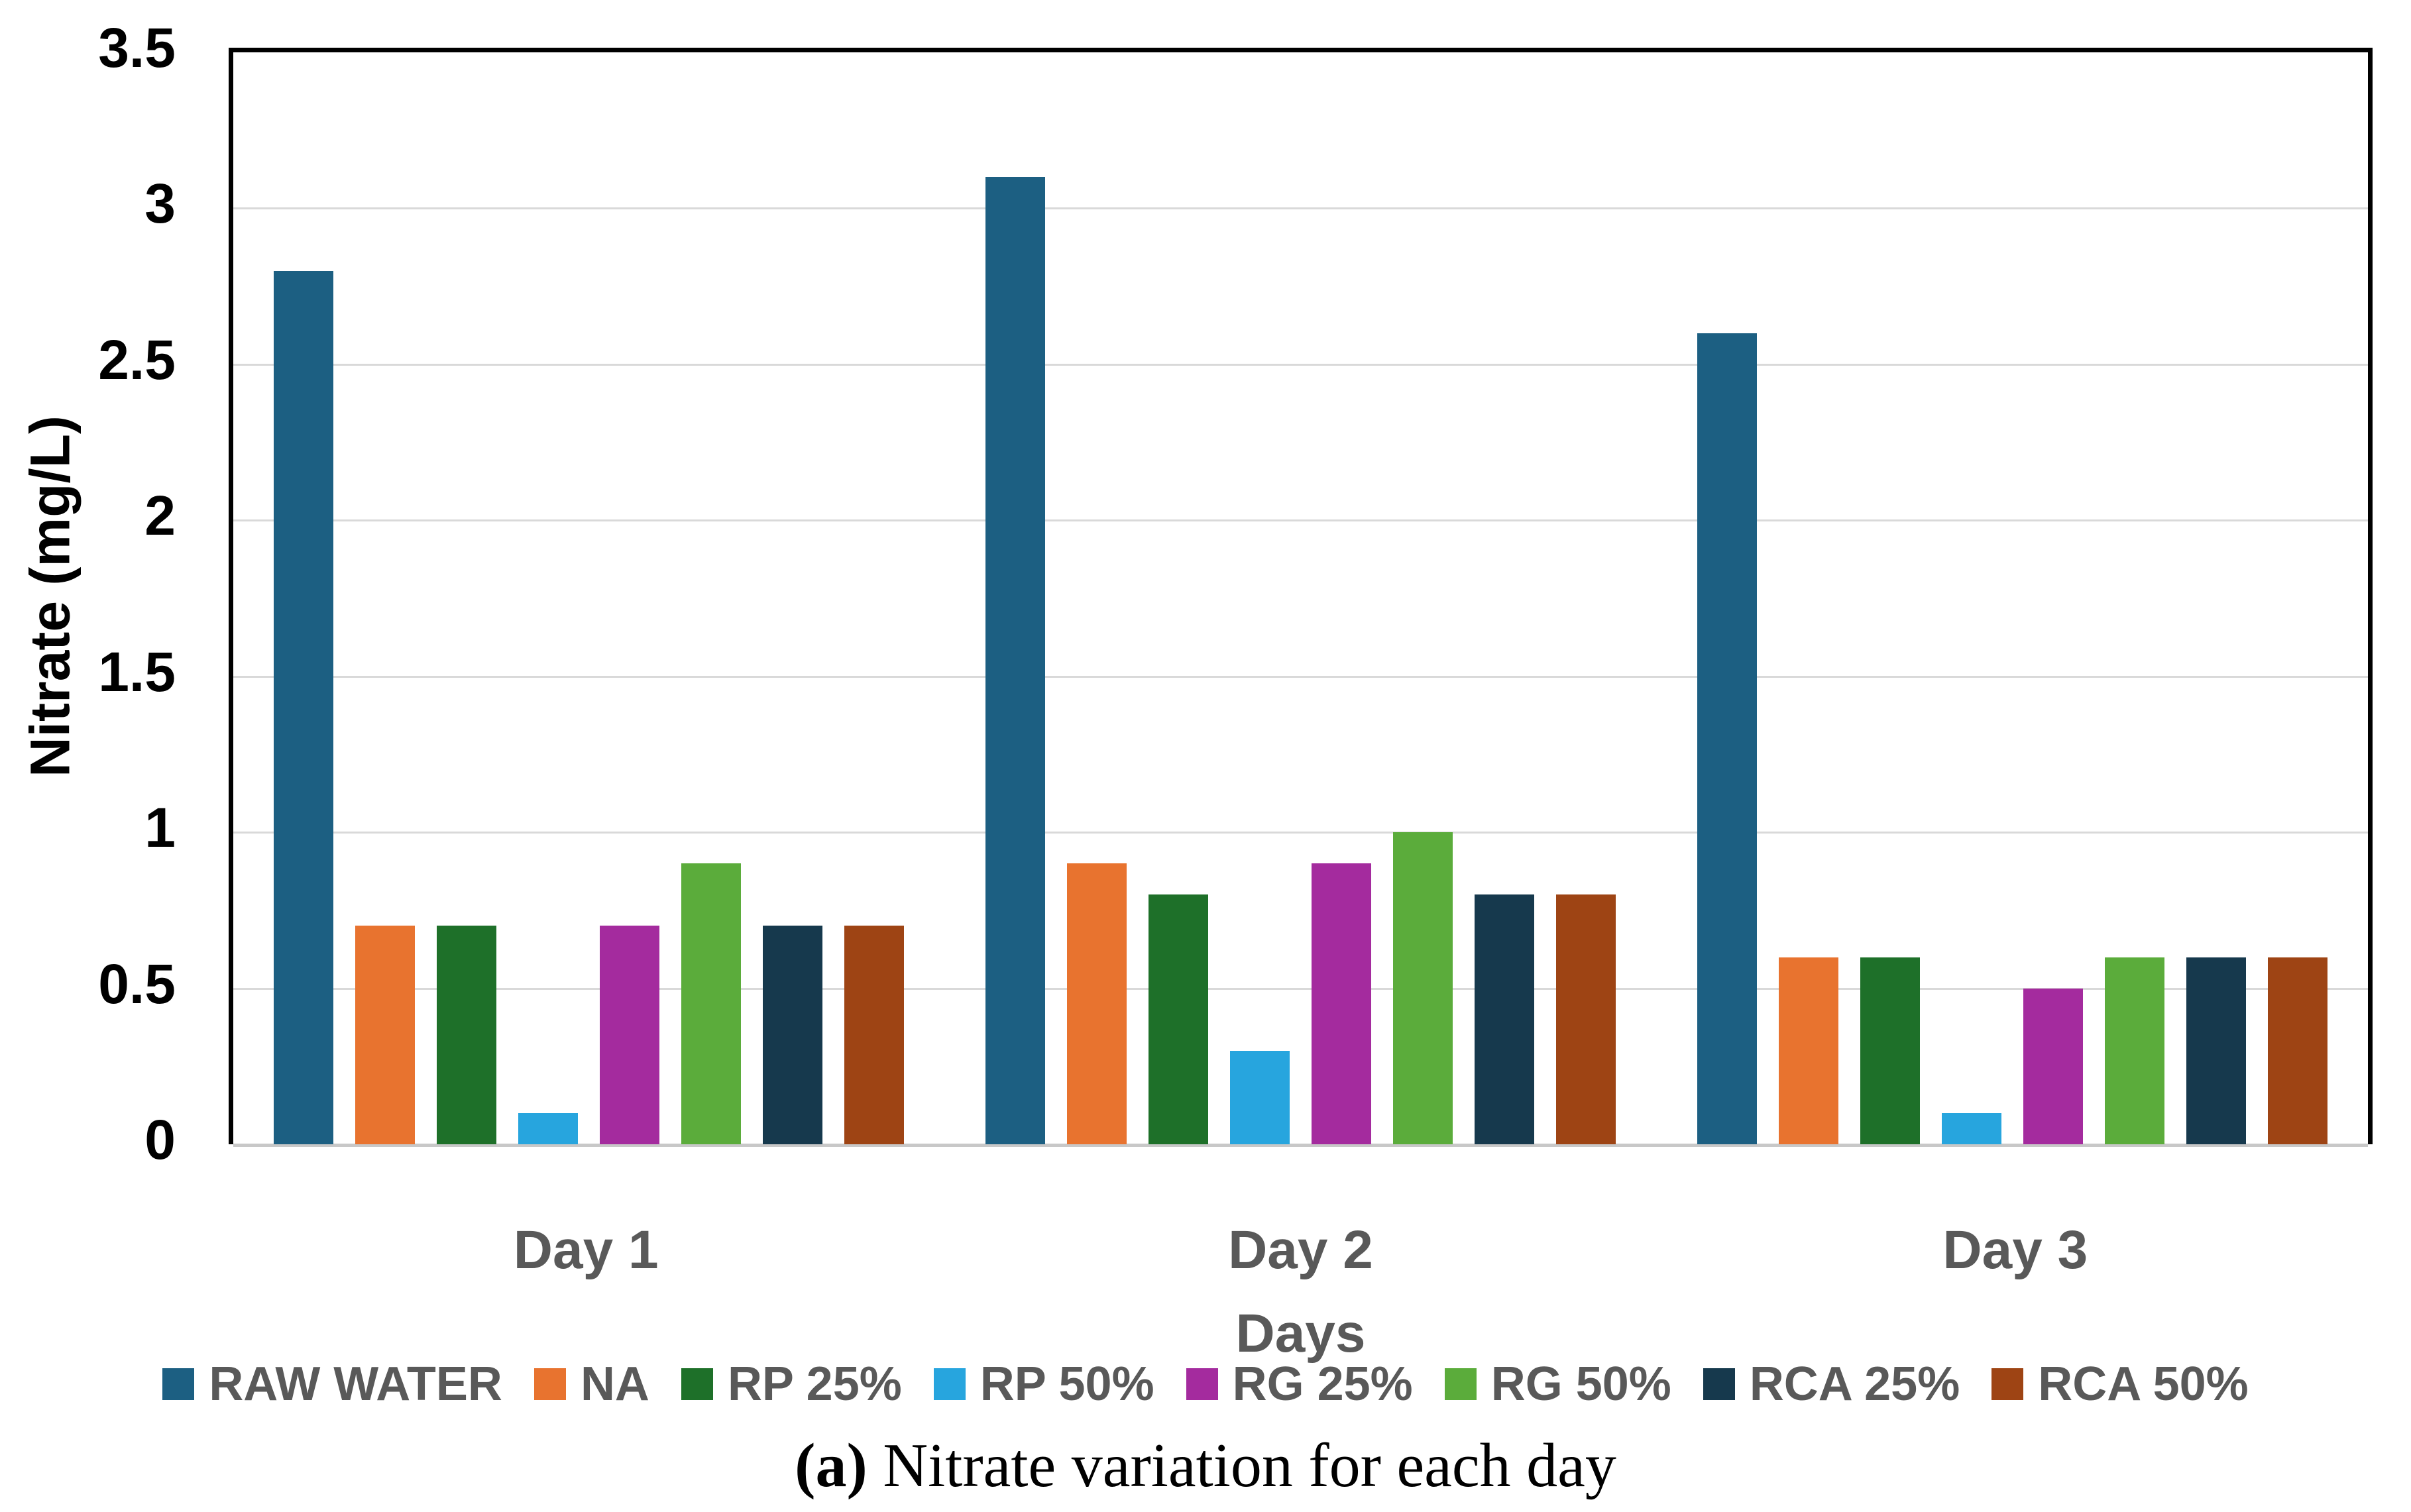 The image size is (2411, 1512). I want to click on figure-caption: (a) Nitrate variation for each day, so click(1205, 1465).